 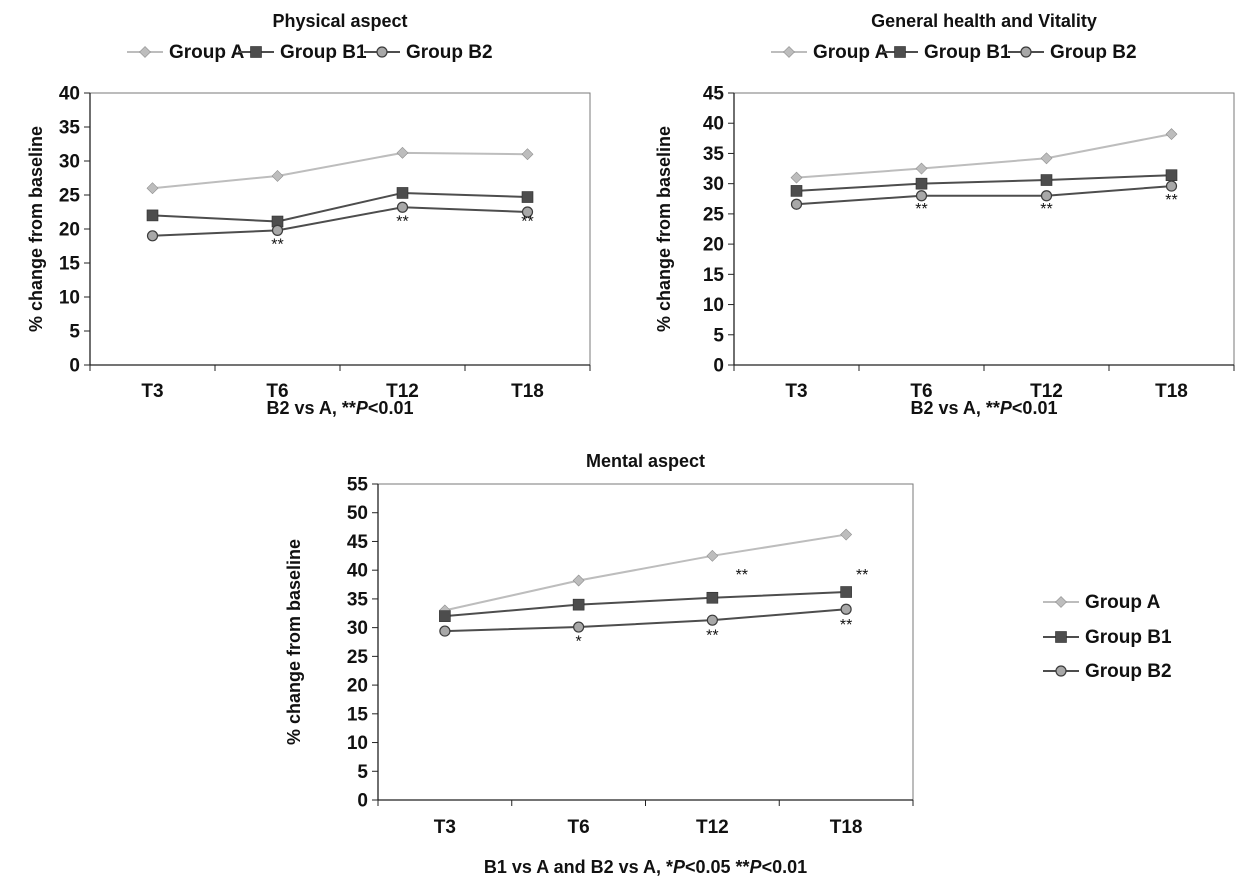 I want to click on x-axis-label: B2 vs A, **P<0.01, so click(x=984, y=408).